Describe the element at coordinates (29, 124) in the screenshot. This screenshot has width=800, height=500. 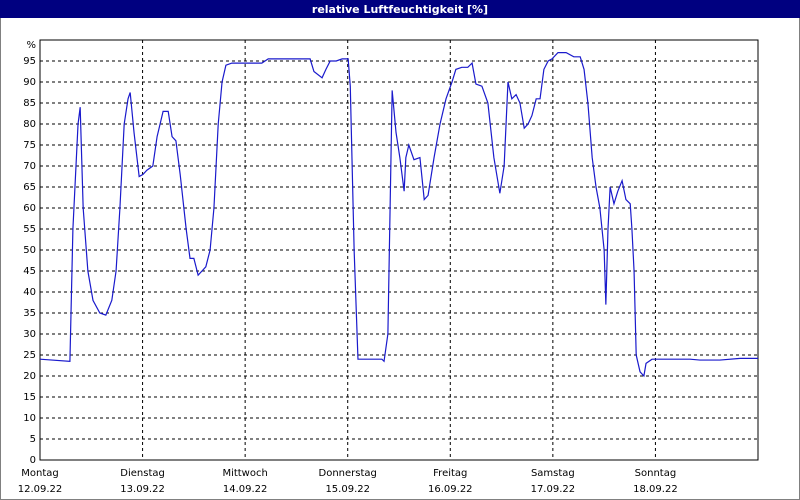
I see `y-tick-label: 80` at that location.